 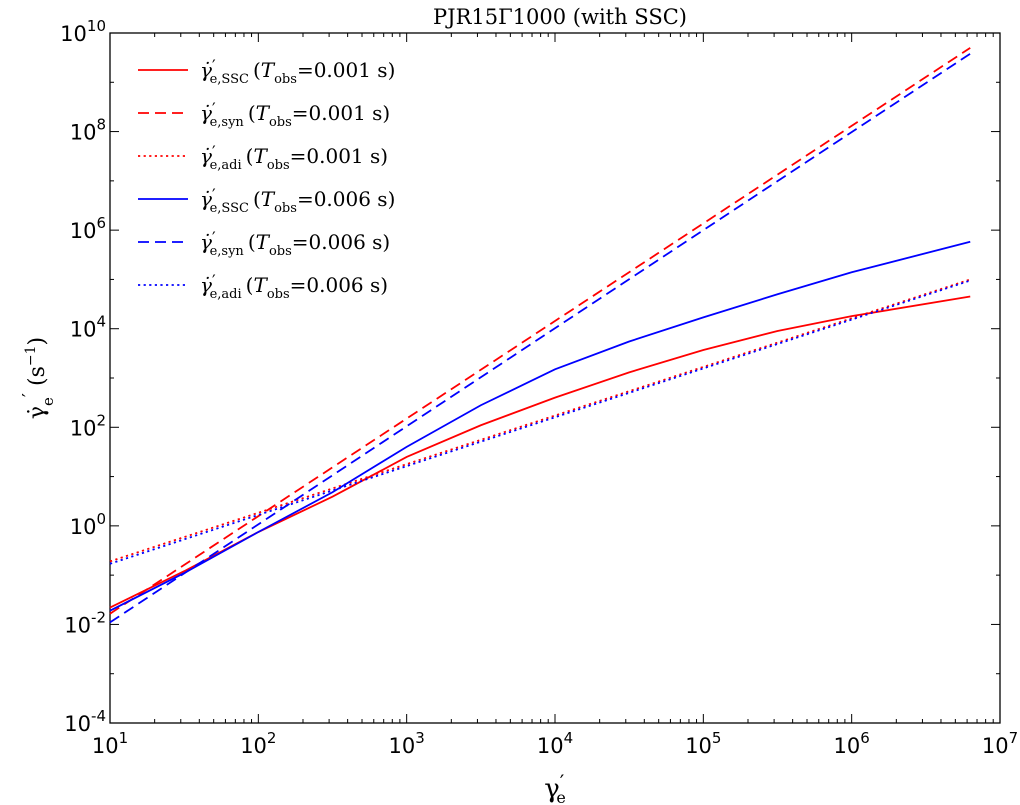 I want to click on x-tick-label: 10⁵, so click(x=703, y=743).